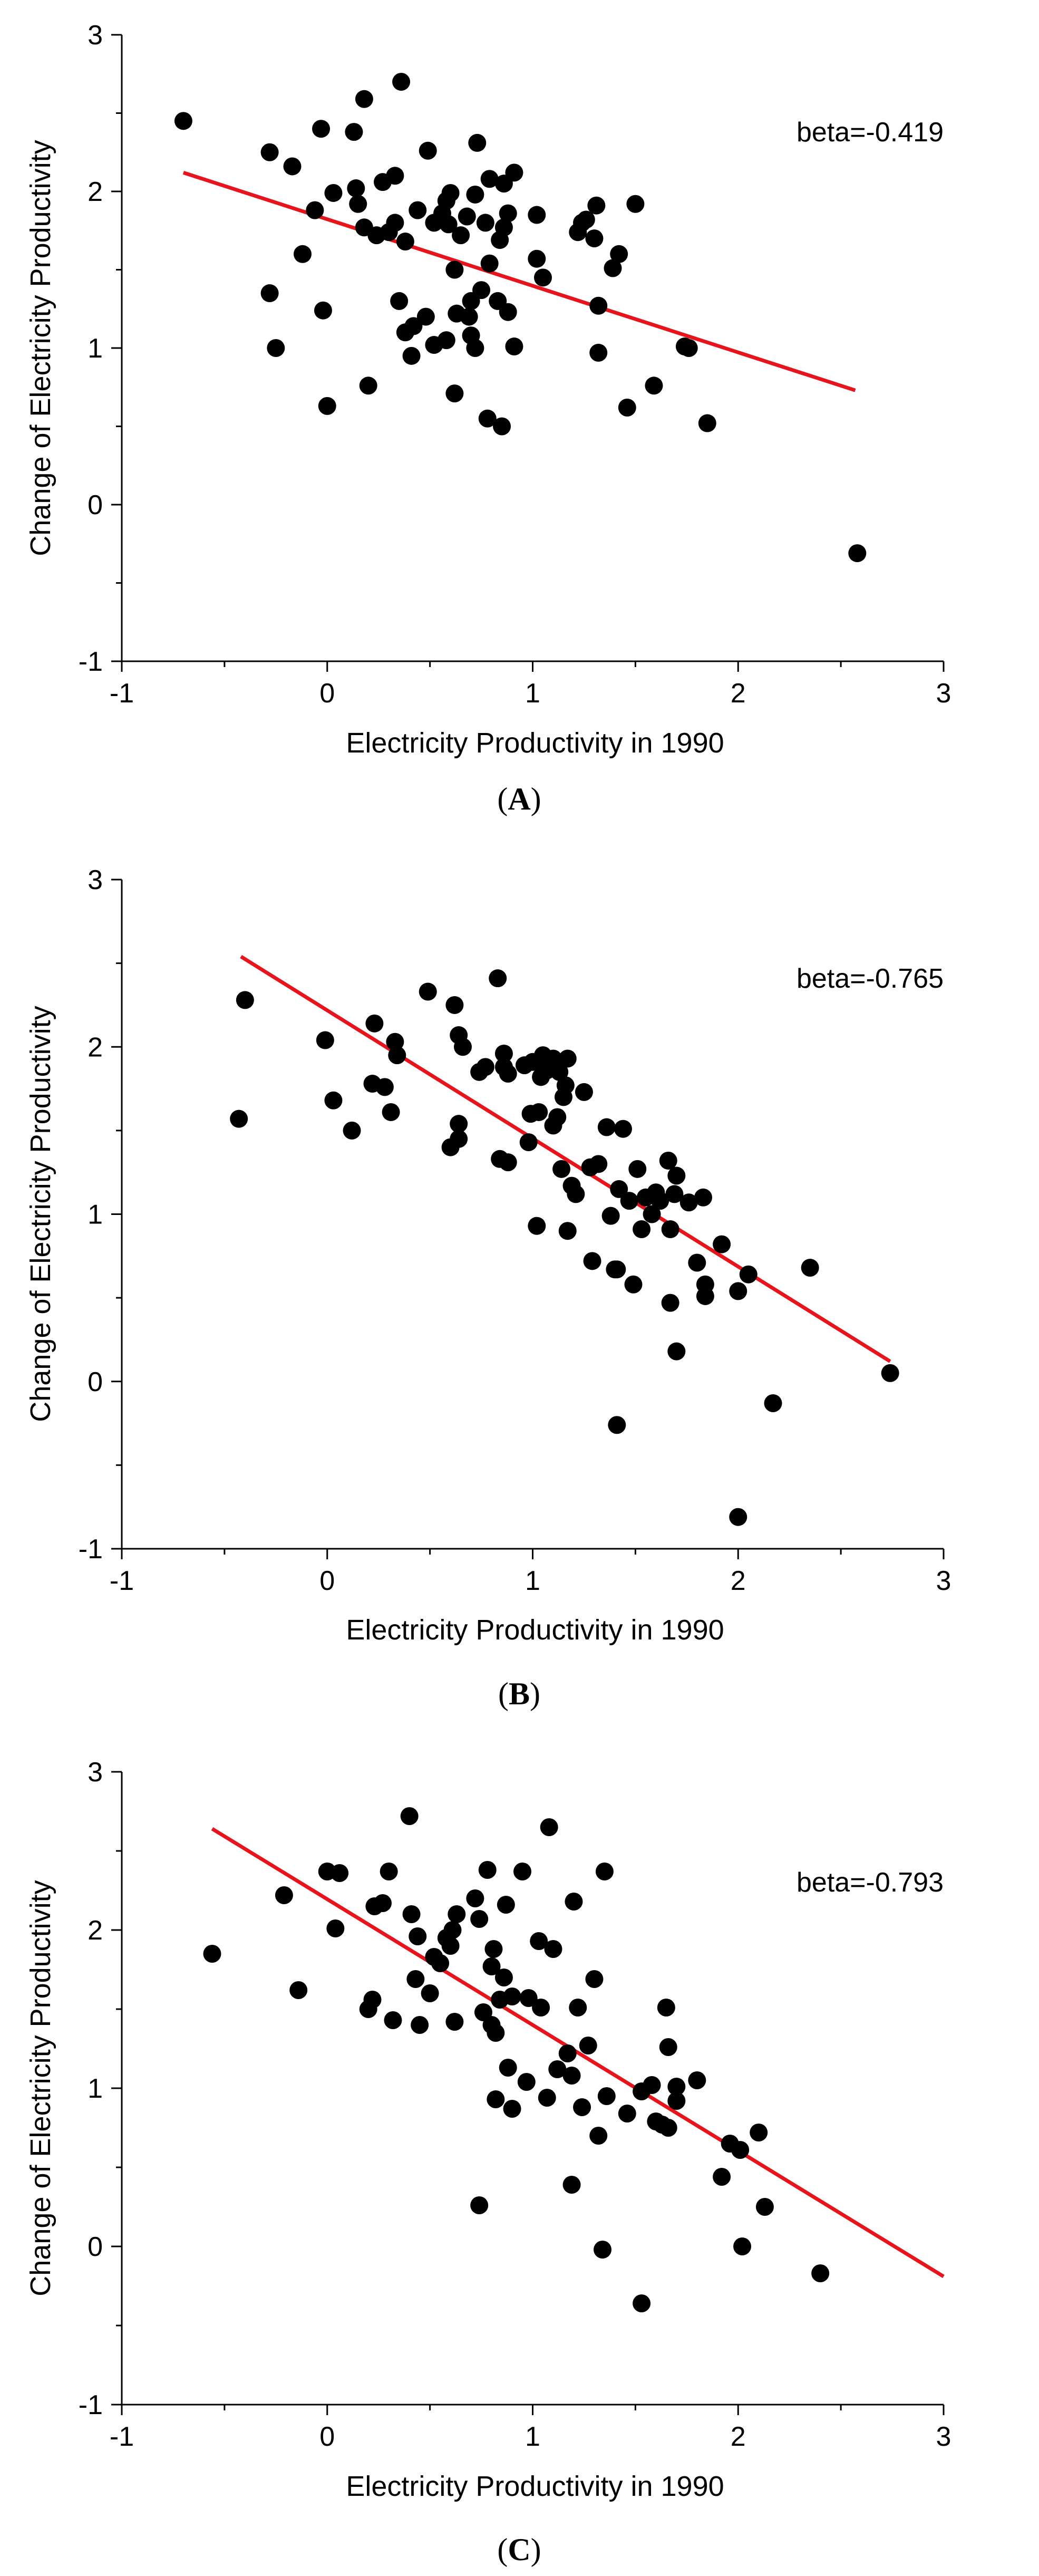 The image size is (1039, 2576). I want to click on fit-line-layer, so click(519, 281).